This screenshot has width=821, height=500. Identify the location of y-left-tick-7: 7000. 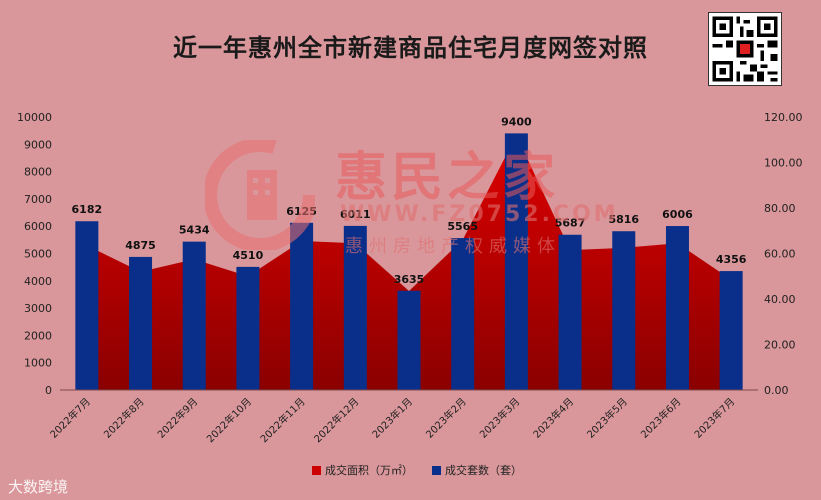
(38, 199).